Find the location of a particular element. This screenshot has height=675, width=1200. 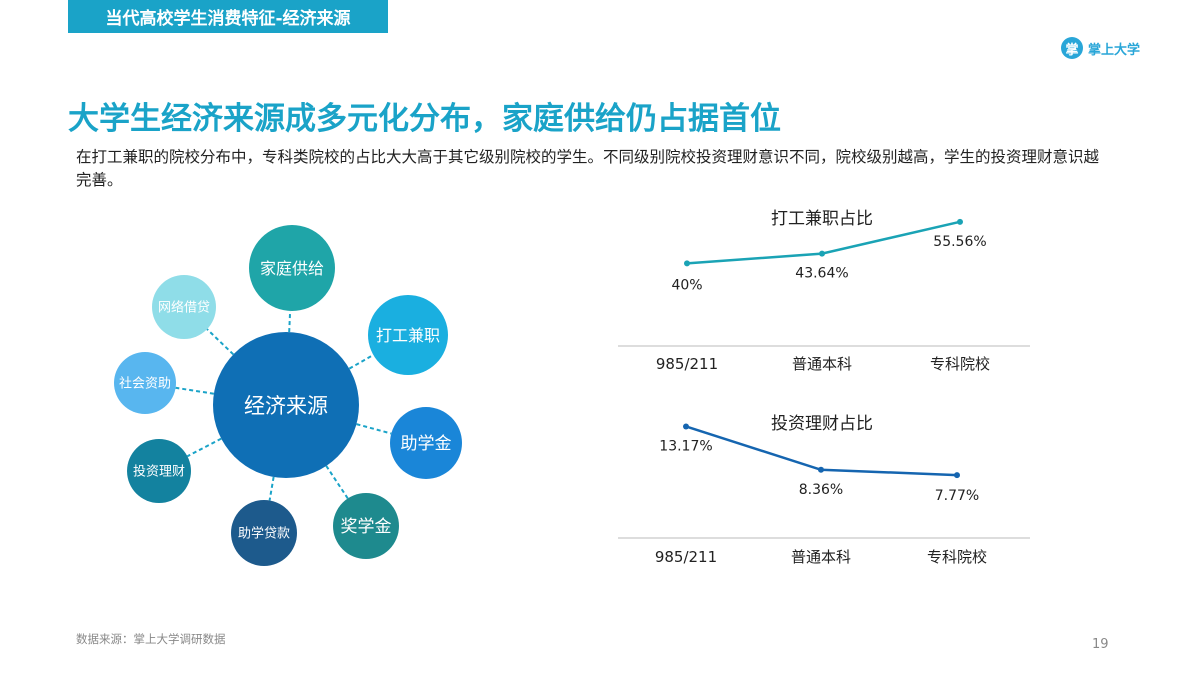

logo-icon: 掌 is located at coordinates (1071, 48).